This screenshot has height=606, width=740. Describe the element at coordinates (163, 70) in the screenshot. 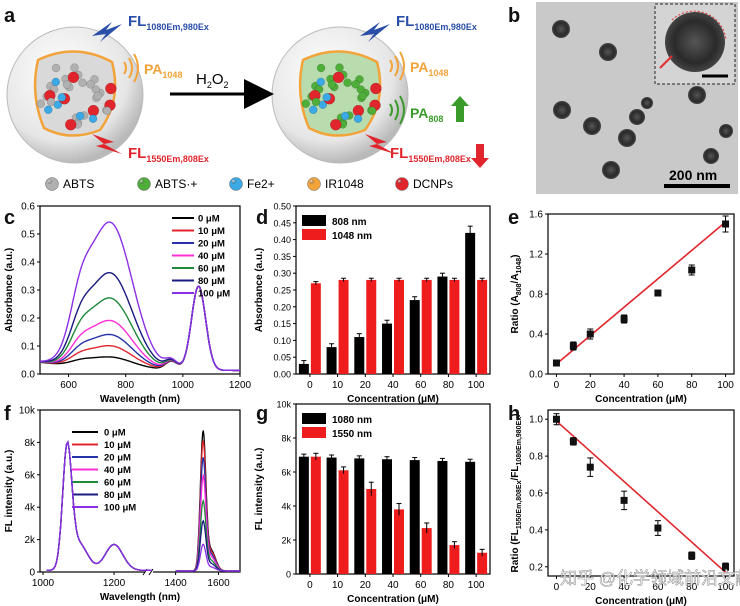

I see `pa1048-label-left: PA1048` at that location.